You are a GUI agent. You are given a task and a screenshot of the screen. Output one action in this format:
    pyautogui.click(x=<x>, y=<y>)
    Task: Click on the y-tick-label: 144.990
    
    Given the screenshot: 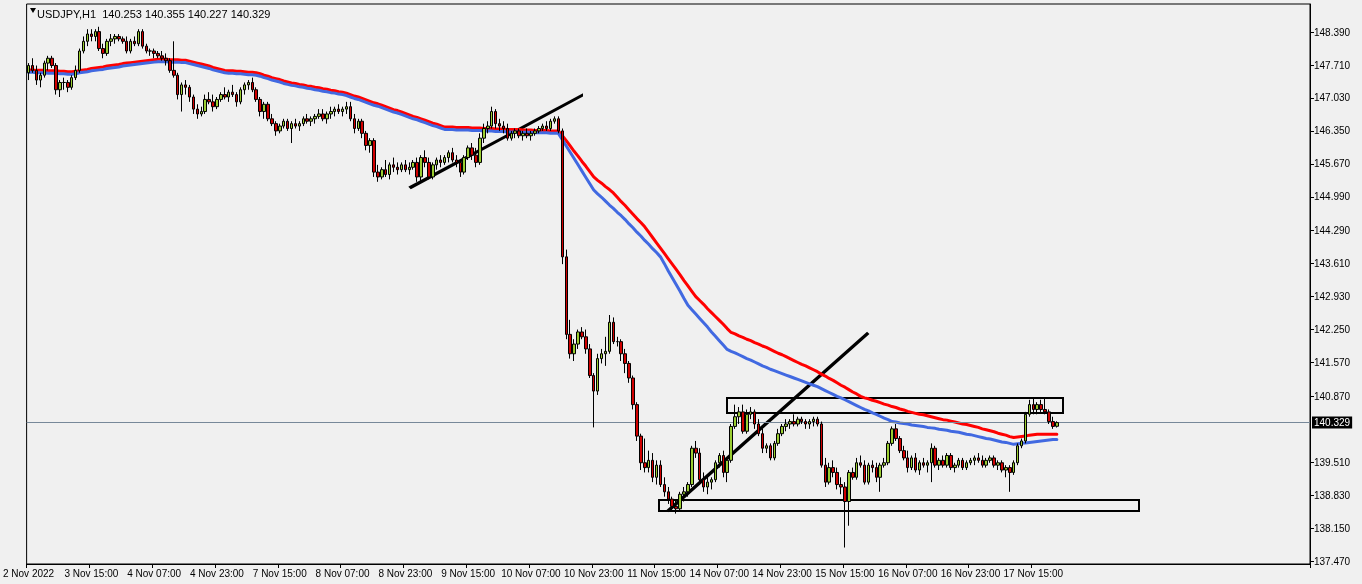 What is the action you would take?
    pyautogui.click(x=1332, y=197)
    